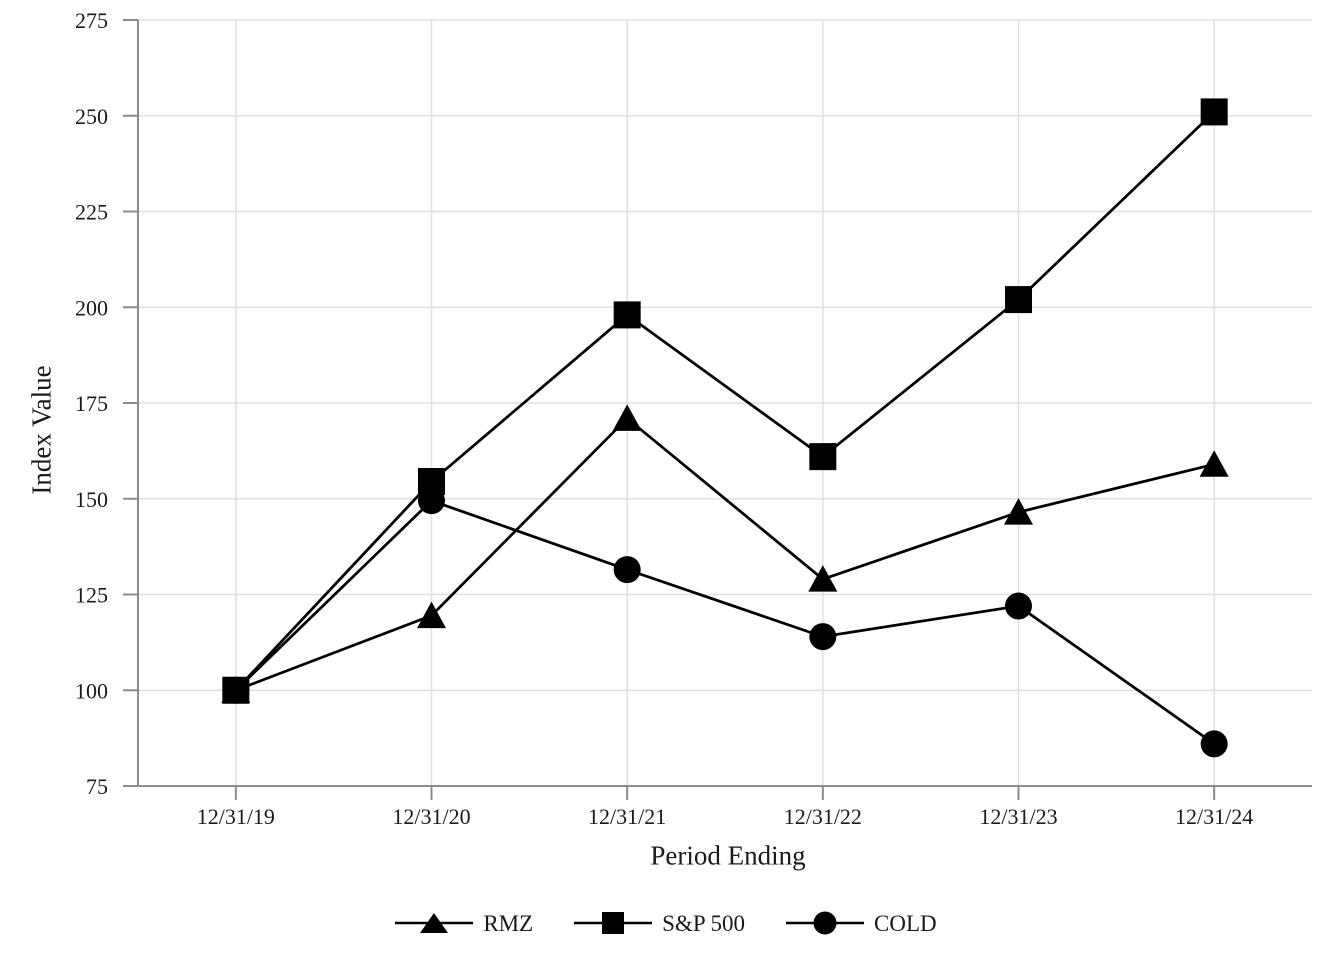 This screenshot has height=960, width=1332. What do you see at coordinates (91, 20) in the screenshot?
I see `y-tick-label: 275` at bounding box center [91, 20].